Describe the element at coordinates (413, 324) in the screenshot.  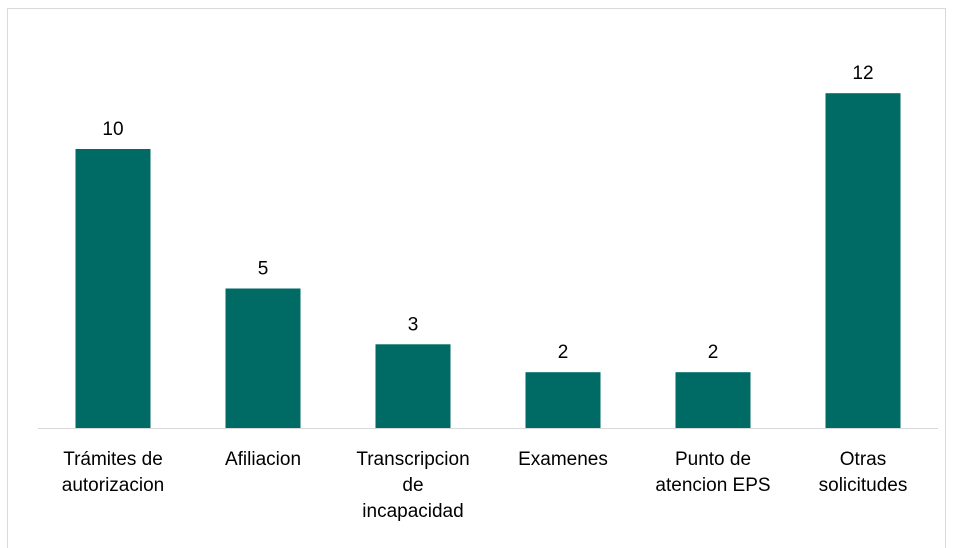
I see `data-label-2: 3` at that location.